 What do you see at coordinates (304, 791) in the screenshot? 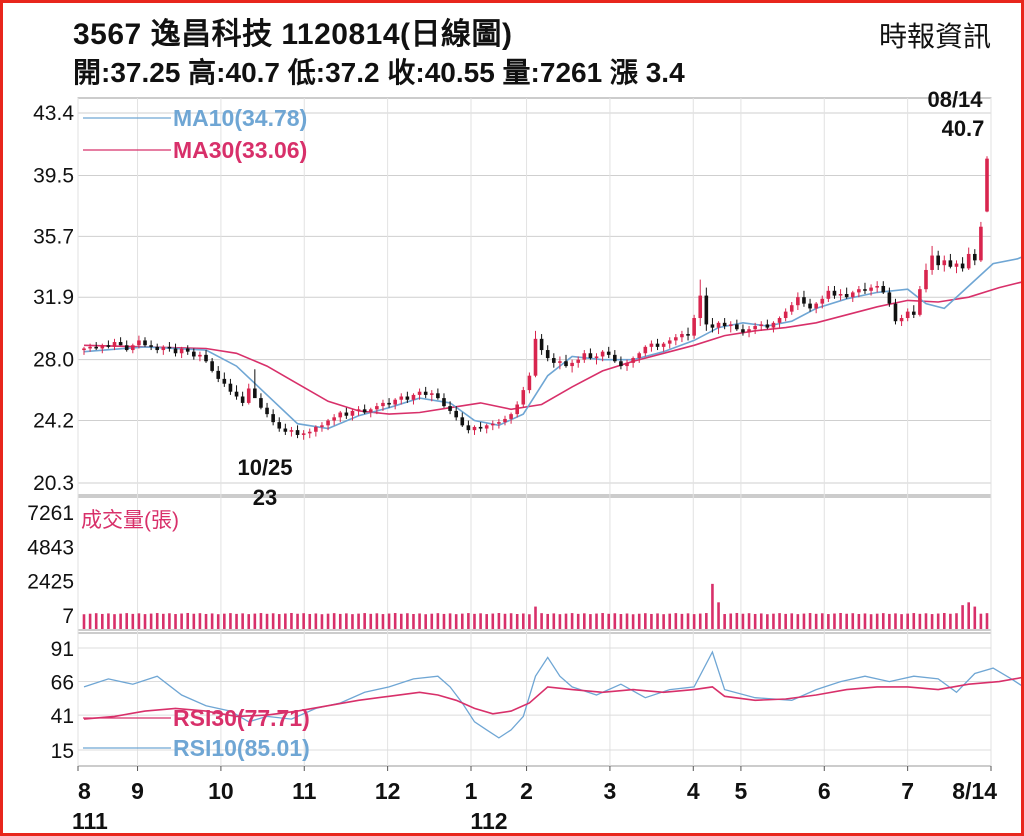
I see `x-tick-label: 11` at bounding box center [304, 791].